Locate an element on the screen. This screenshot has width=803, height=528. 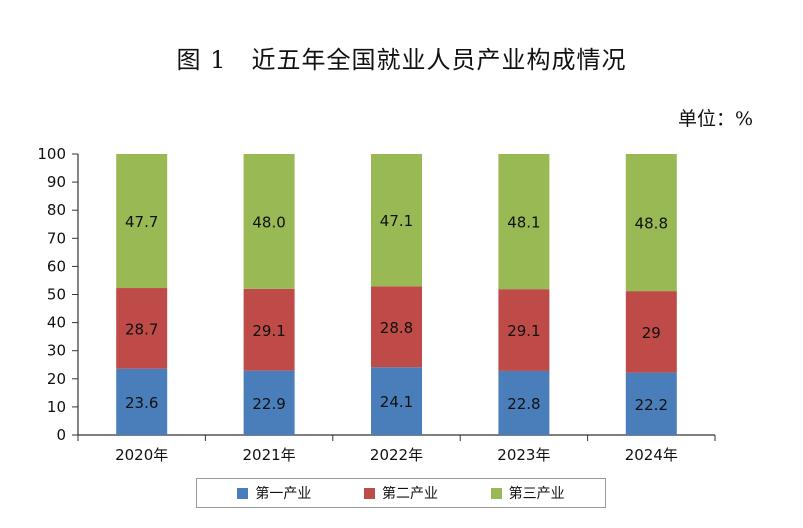
x-tick-label: 2020年 is located at coordinates (141, 455).